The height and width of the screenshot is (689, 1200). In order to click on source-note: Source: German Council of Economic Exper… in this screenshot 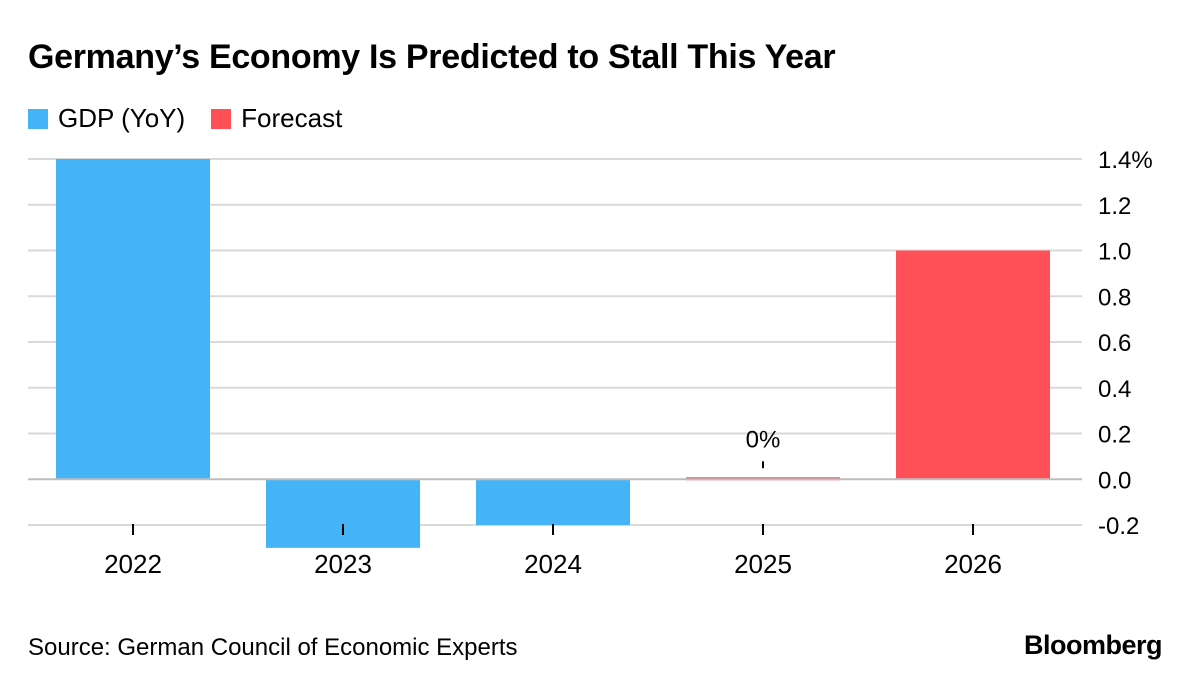, I will do `click(273, 647)`.